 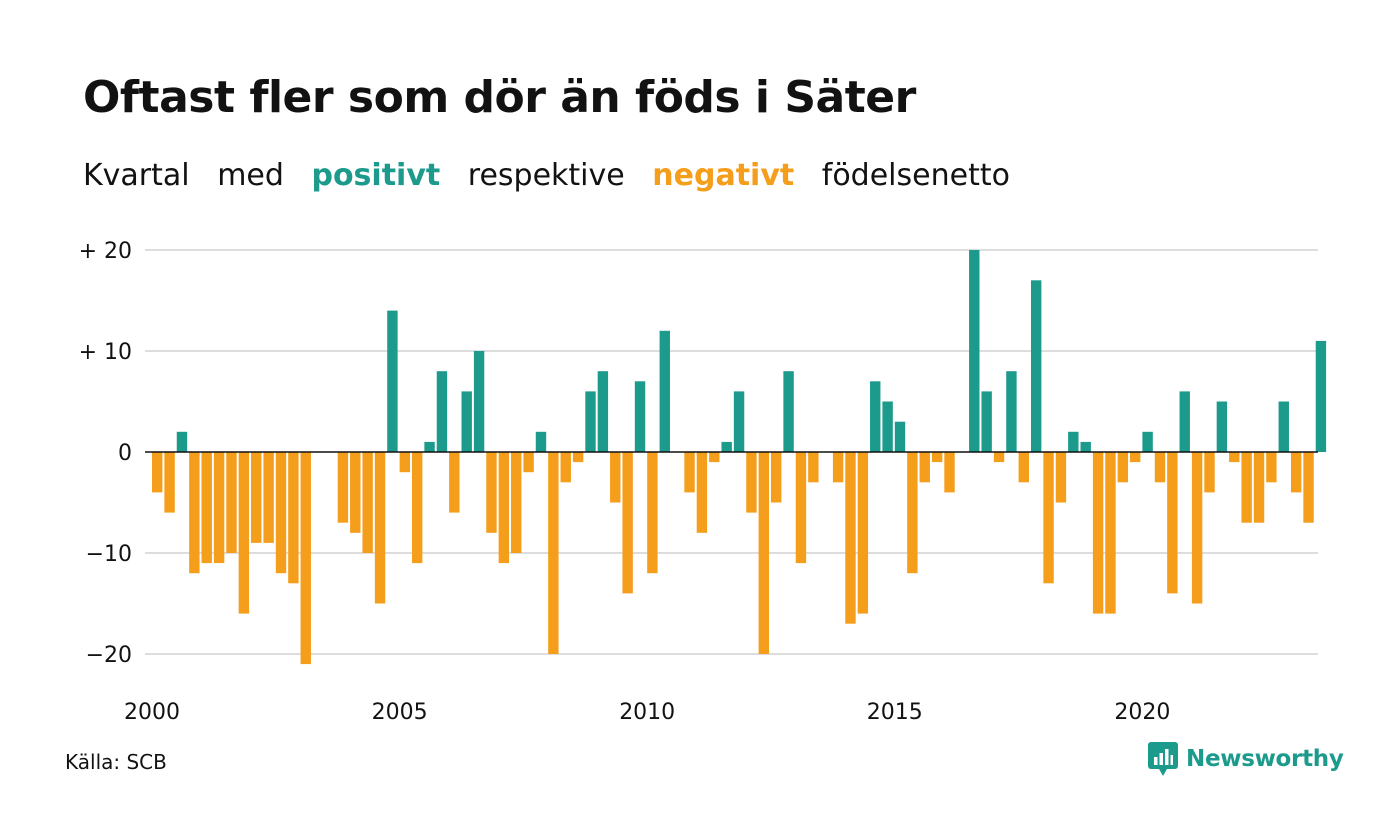 I want to click on source-note: Källa: SCB, so click(x=116, y=762).